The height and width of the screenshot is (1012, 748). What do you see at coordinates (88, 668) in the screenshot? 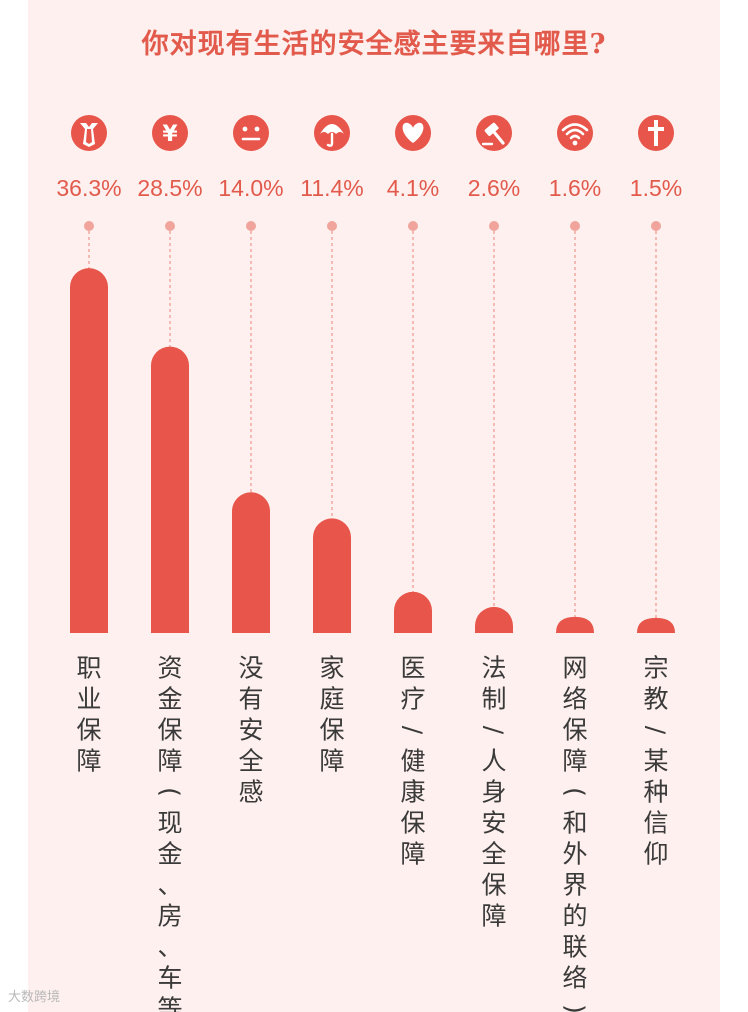
I see `svg-text: 职` at bounding box center [88, 668].